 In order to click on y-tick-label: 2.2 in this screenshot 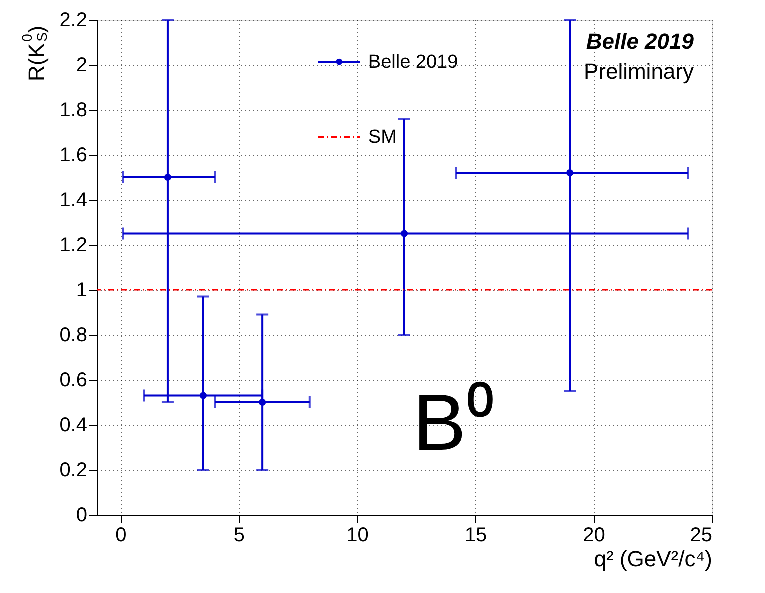, I will do `click(74, 21)`.